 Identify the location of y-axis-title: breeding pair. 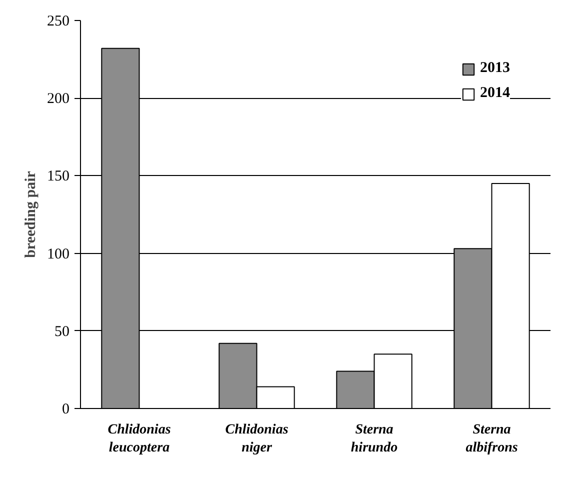
(31, 214).